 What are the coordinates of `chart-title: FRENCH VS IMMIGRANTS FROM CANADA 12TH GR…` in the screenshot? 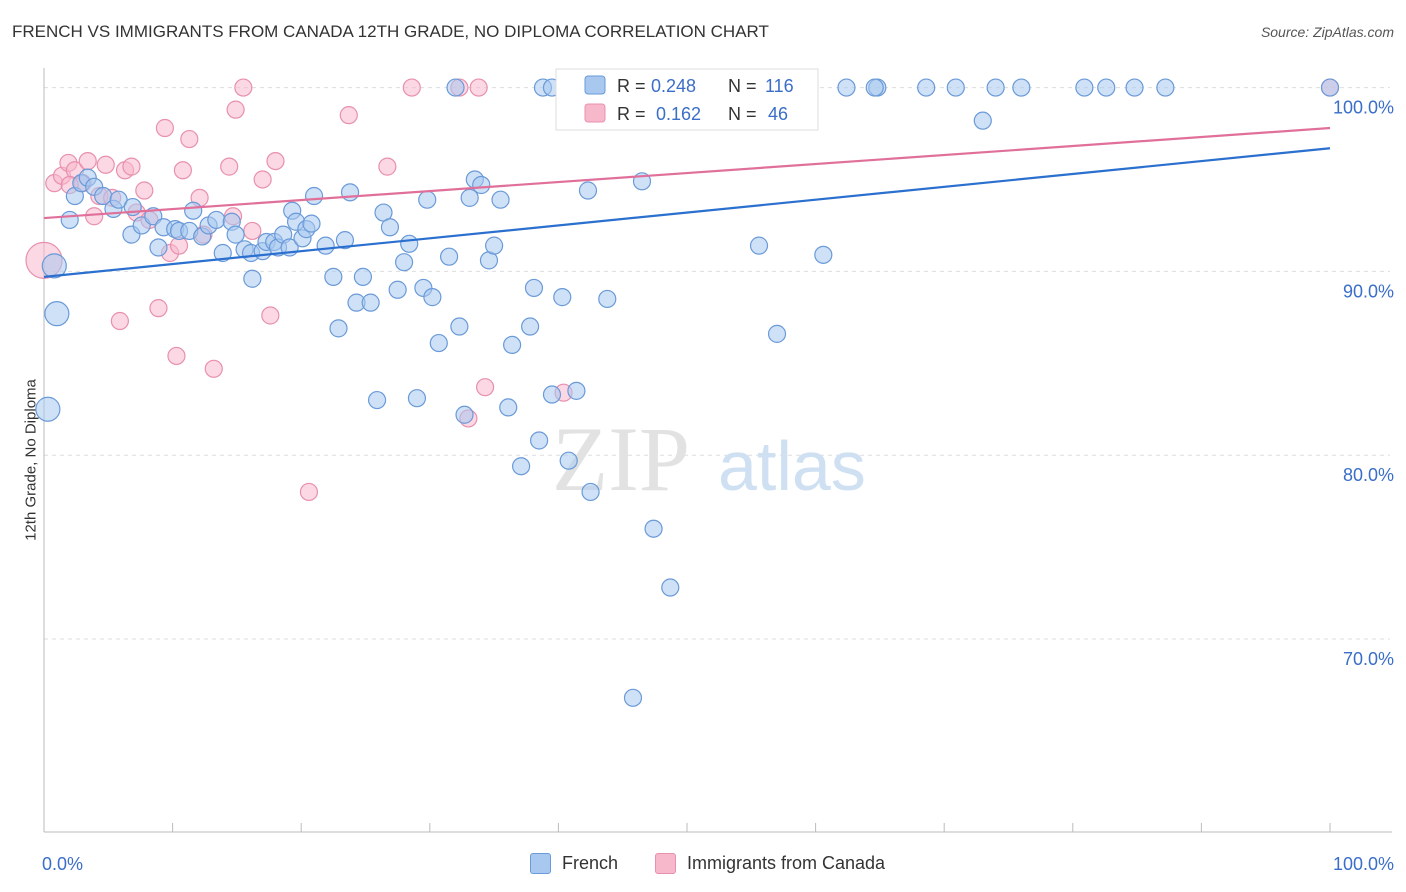 It's located at (390, 31).